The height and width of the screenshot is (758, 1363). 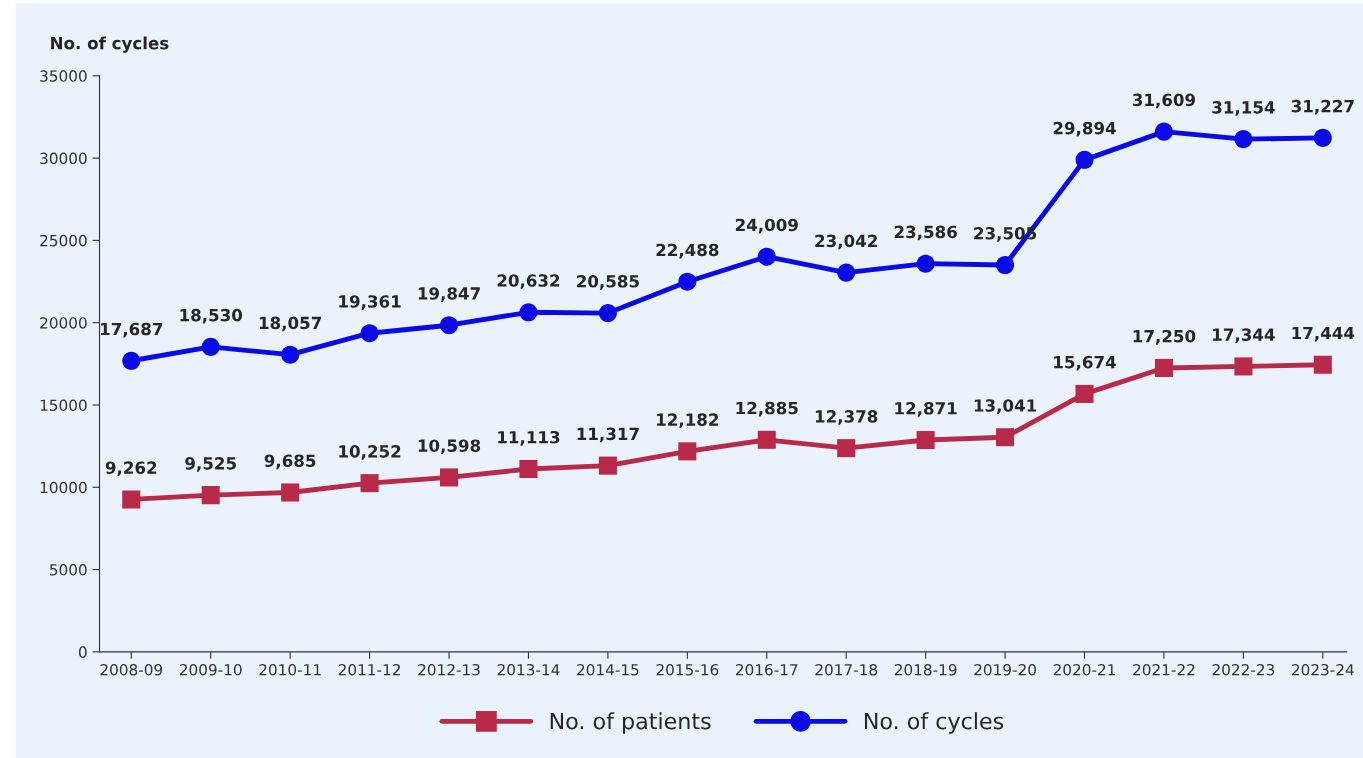 I want to click on data-label: 11,113, so click(x=529, y=438).